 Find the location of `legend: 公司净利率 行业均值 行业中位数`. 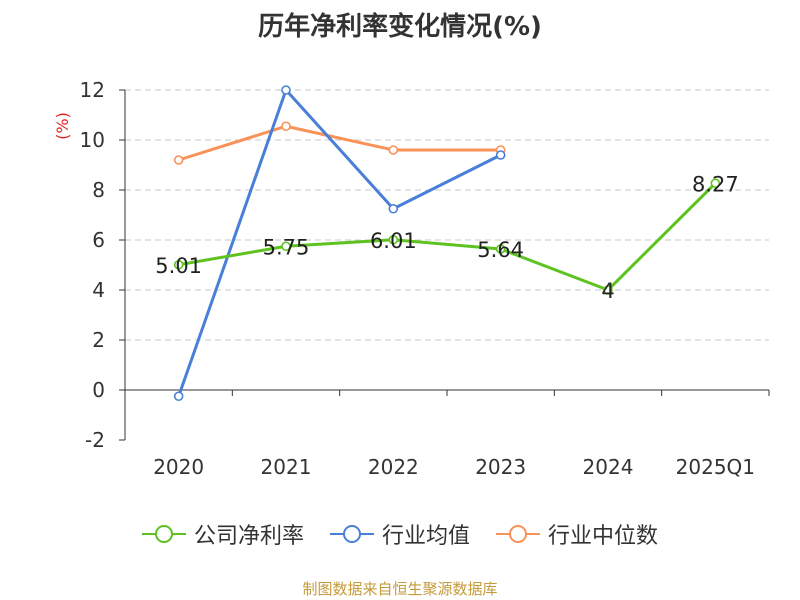

legend: 公司净利率 行业均值 行业中位数 is located at coordinates (400, 534).